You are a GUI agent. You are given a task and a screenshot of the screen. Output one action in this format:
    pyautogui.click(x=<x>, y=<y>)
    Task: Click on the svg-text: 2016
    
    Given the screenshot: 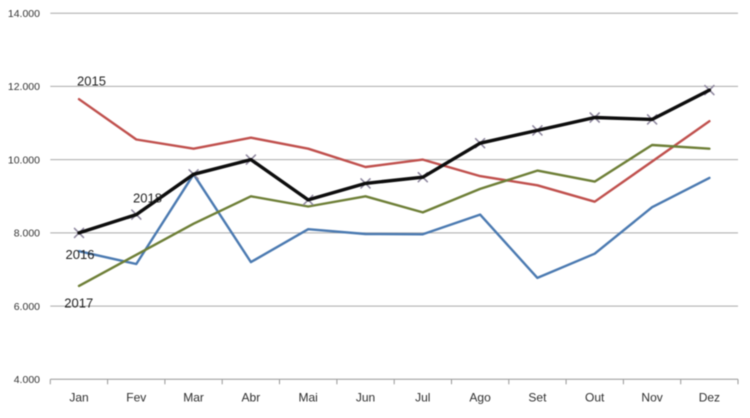 What is the action you would take?
    pyautogui.click(x=80, y=254)
    